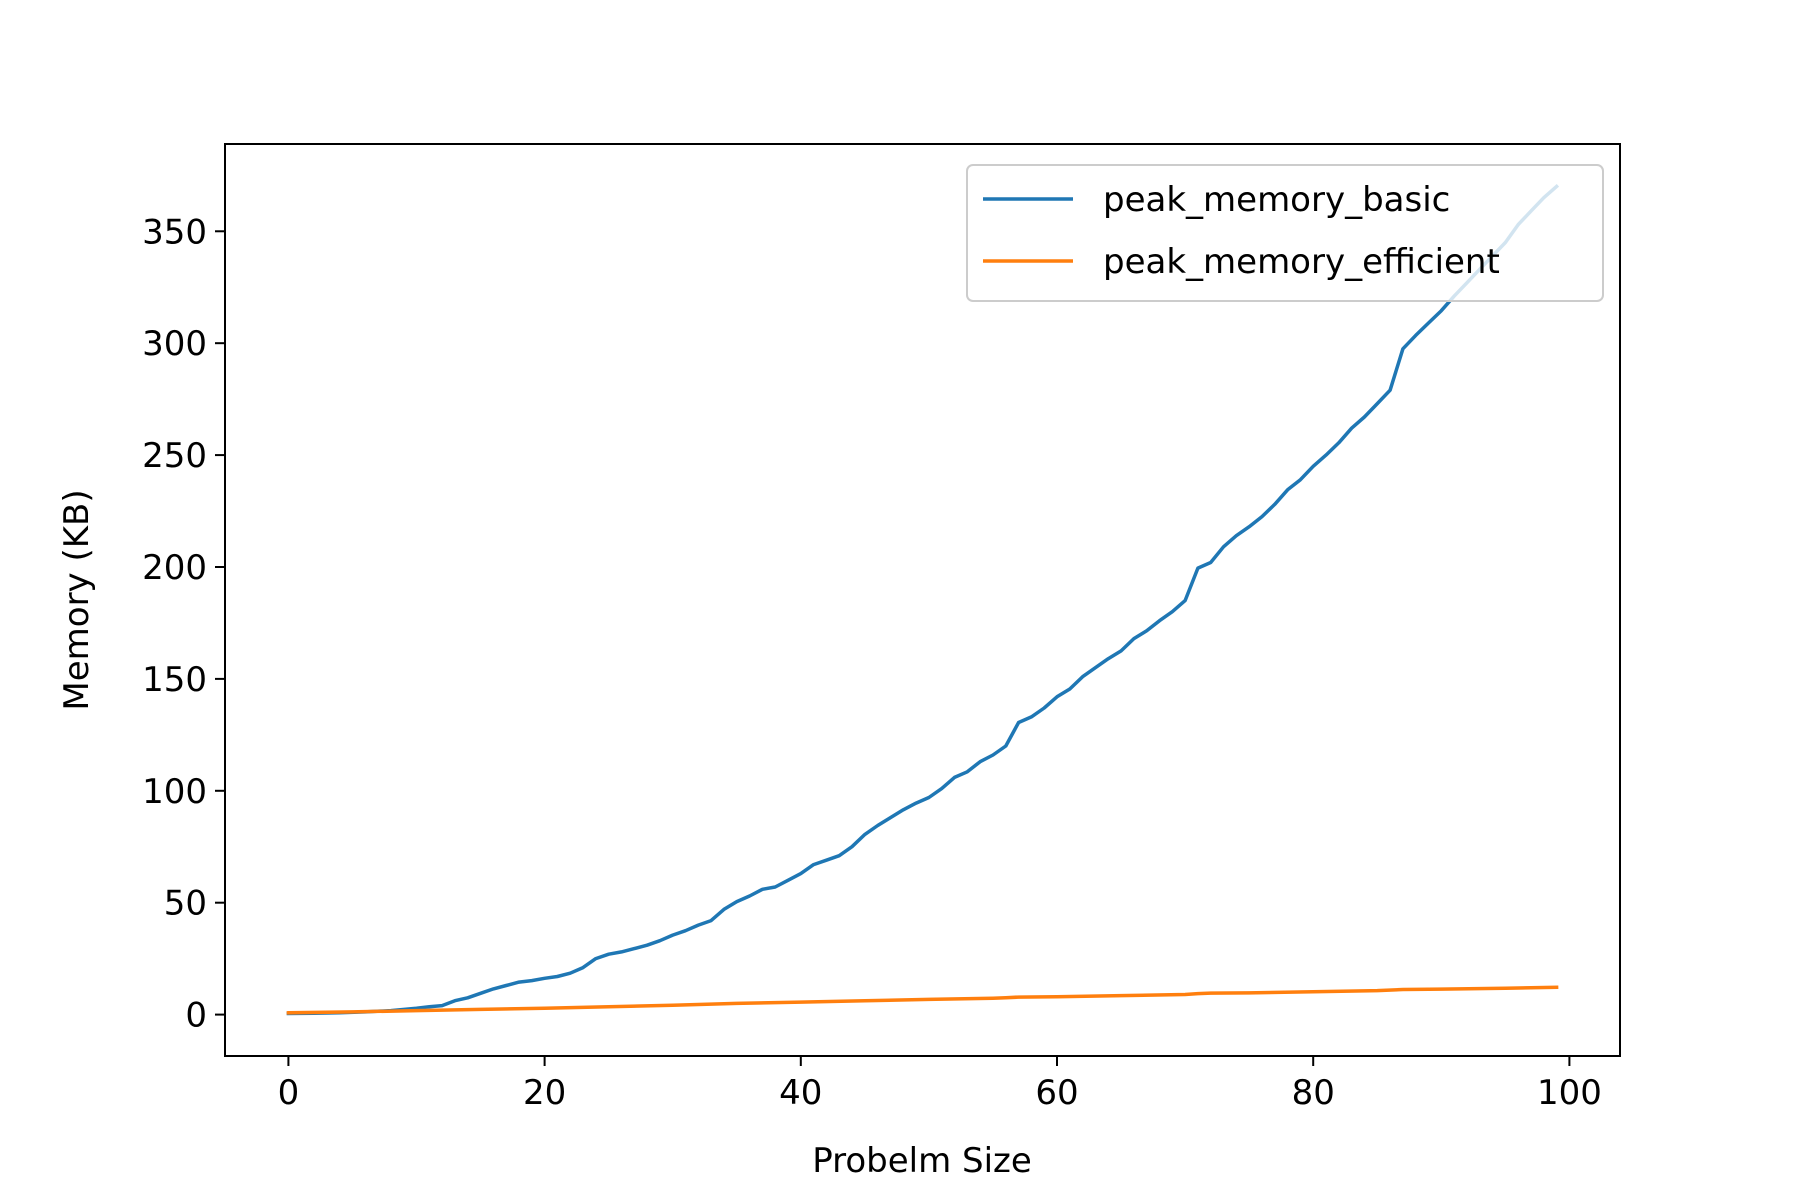  Describe the element at coordinates (174, 568) in the screenshot. I see `y-tick-label: 200` at that location.